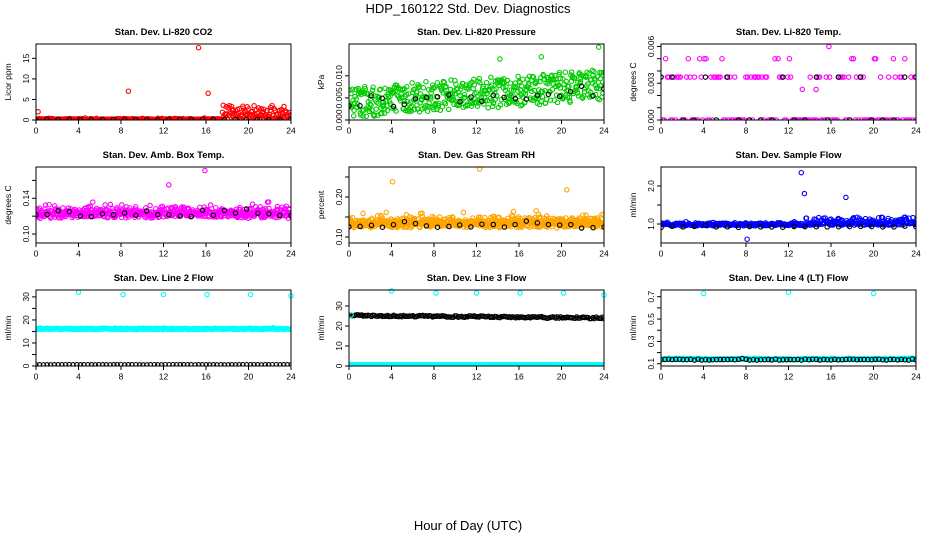 The height and width of the screenshot is (540, 936). I want to click on plot-frame, so click(788, 82).